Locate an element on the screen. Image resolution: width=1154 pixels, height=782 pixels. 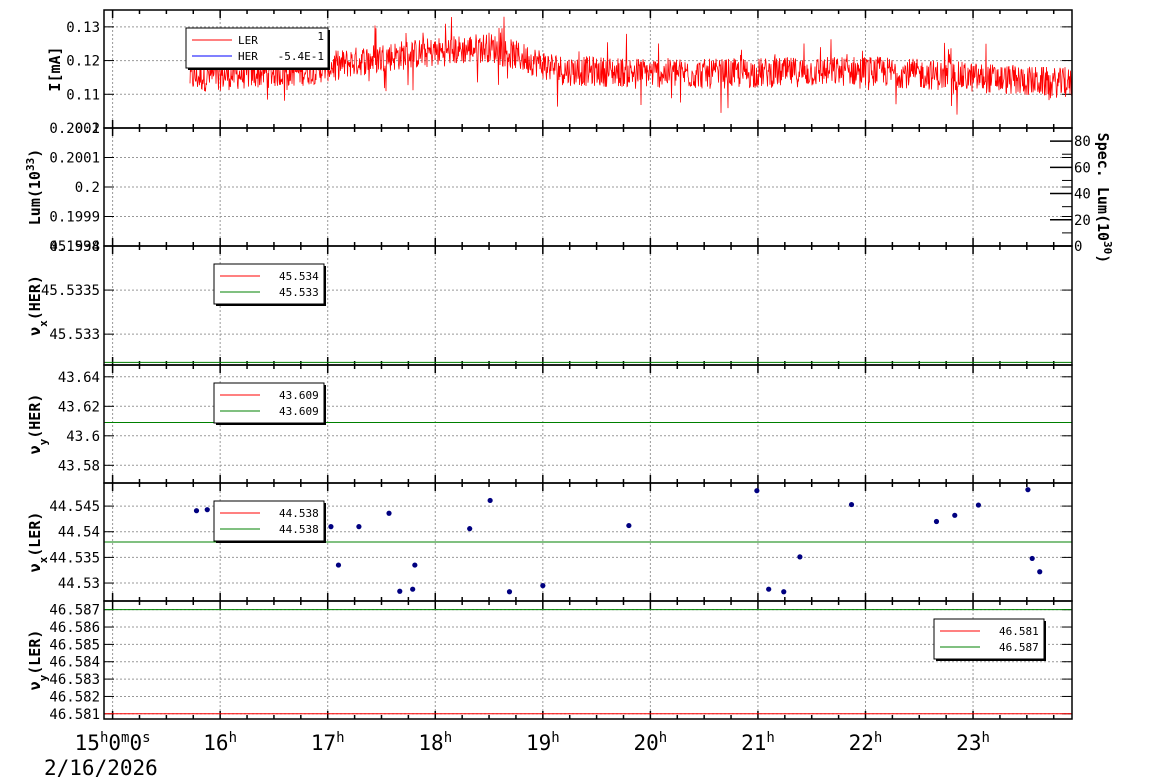
y-tick-label: 0.1 is located at coordinates (87, 129).